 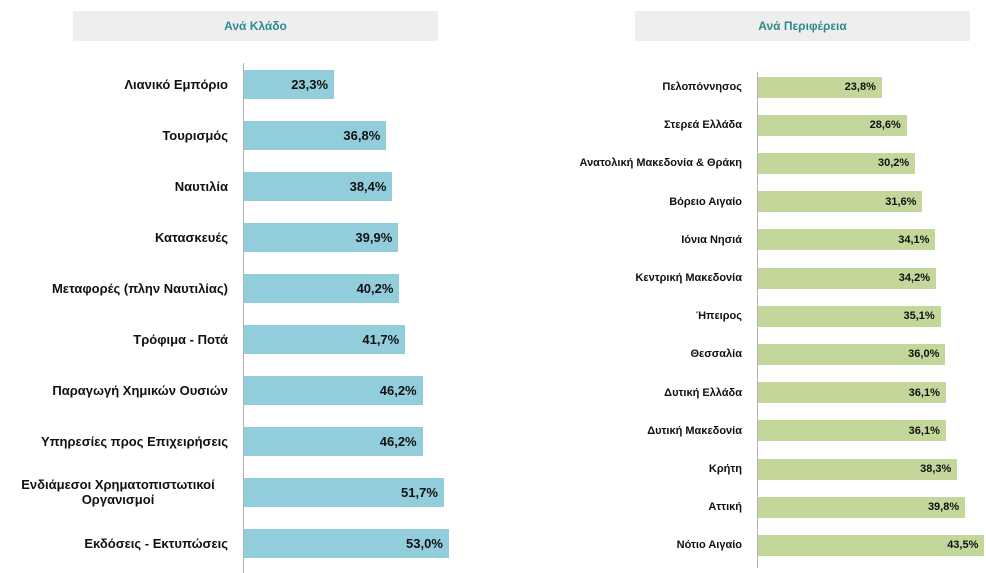 I want to click on value-label: 43,5%, so click(x=963, y=545).